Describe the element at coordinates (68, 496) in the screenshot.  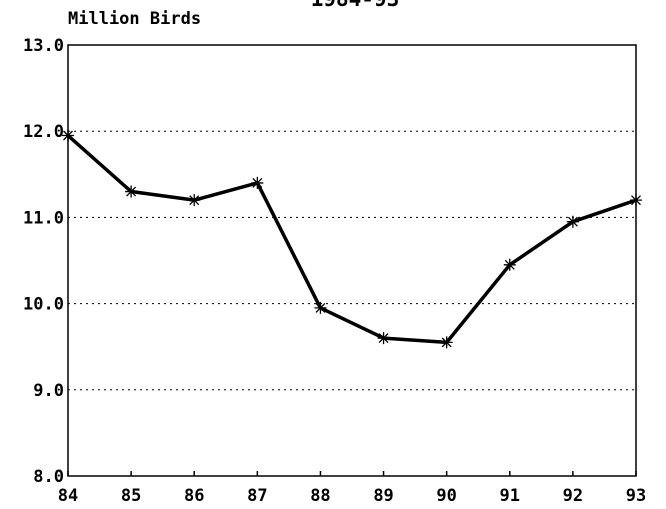
I see `x-tick-label: 84` at that location.